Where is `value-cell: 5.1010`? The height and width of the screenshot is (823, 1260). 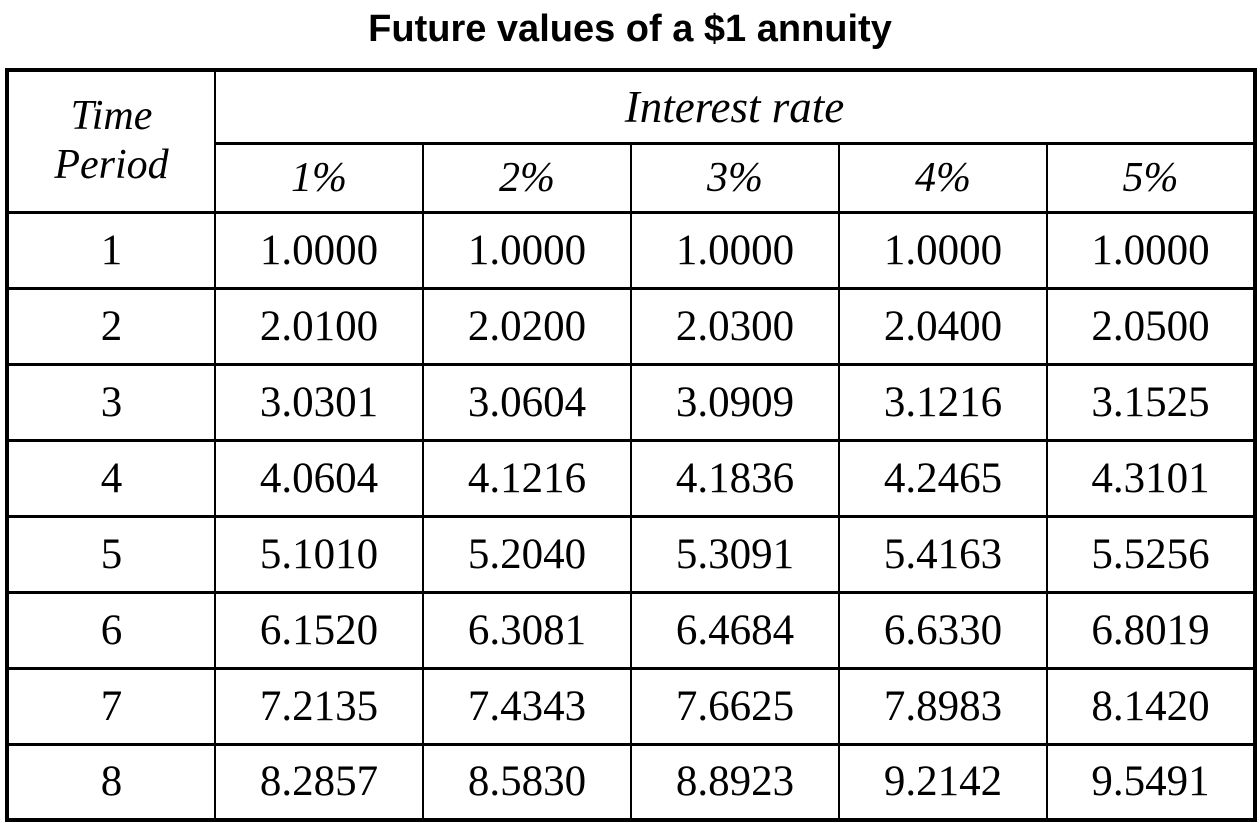 value-cell: 5.1010 is located at coordinates (319, 554).